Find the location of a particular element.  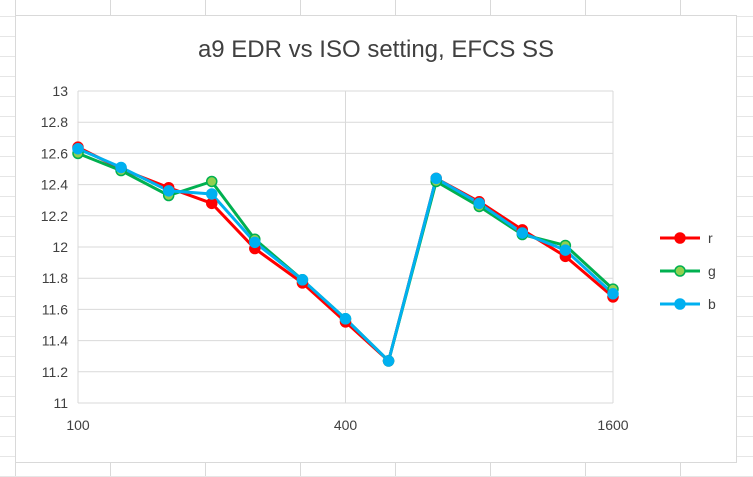

y-tick-label: 11 is located at coordinates (60, 403).